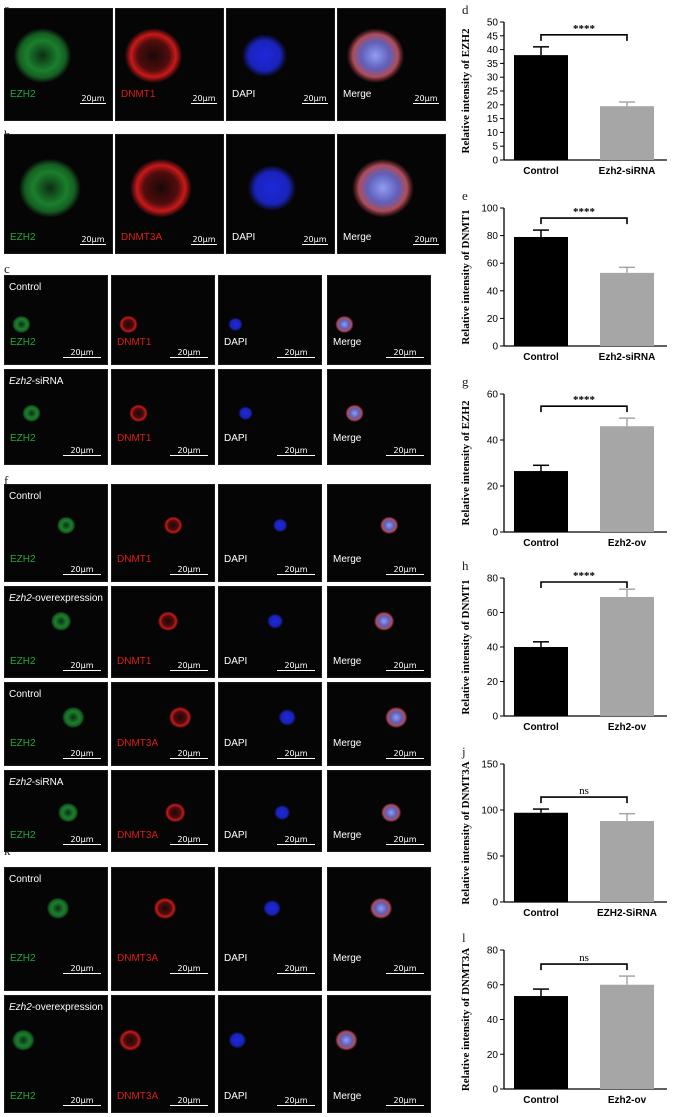  Describe the element at coordinates (36, 782) in the screenshot. I see `condition-label: Ezh2-siRNA` at that location.